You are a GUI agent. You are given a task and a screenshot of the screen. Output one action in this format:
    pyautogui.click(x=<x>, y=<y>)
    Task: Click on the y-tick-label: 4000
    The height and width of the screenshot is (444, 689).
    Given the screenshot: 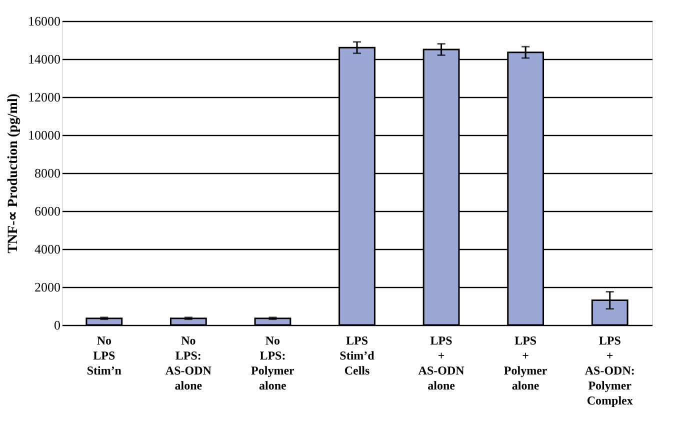 What is the action you would take?
    pyautogui.click(x=47, y=249)
    